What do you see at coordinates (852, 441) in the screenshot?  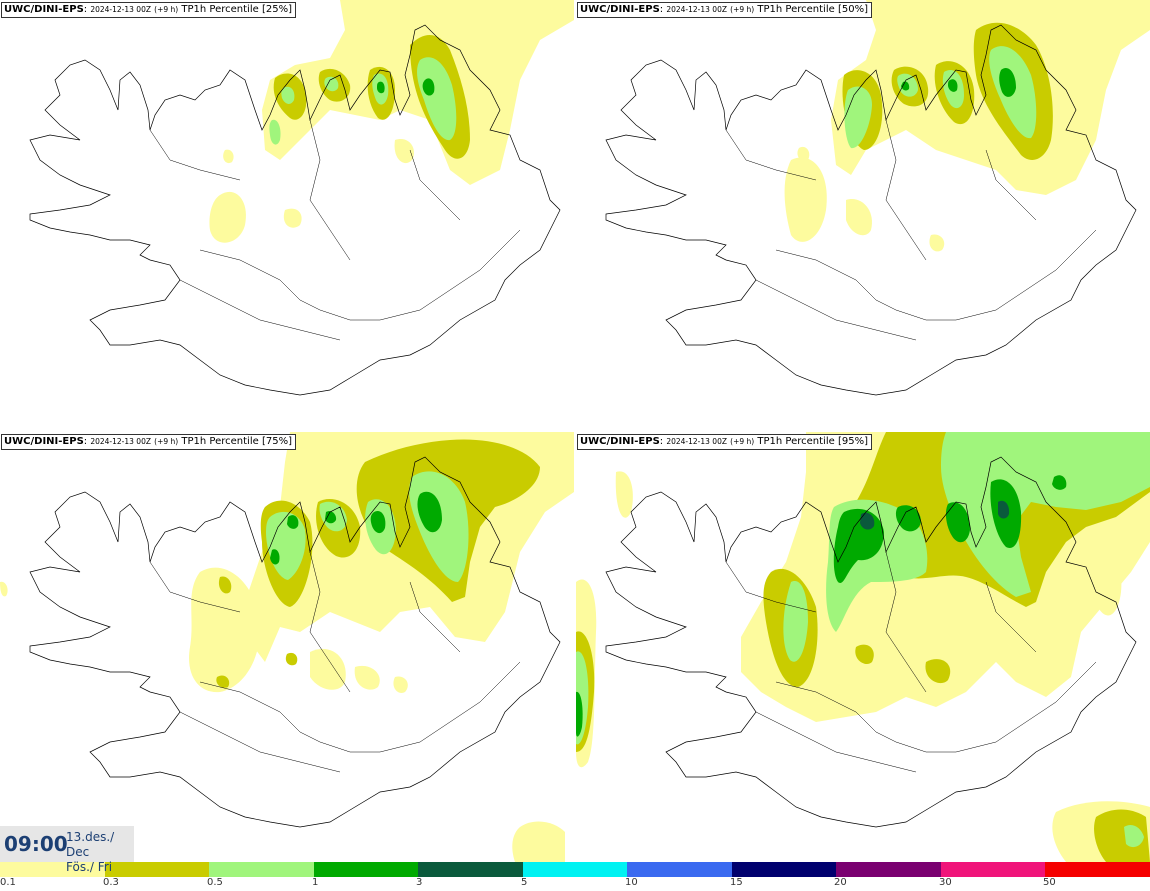 I see `percentile-label: [95%]` at bounding box center [852, 441].